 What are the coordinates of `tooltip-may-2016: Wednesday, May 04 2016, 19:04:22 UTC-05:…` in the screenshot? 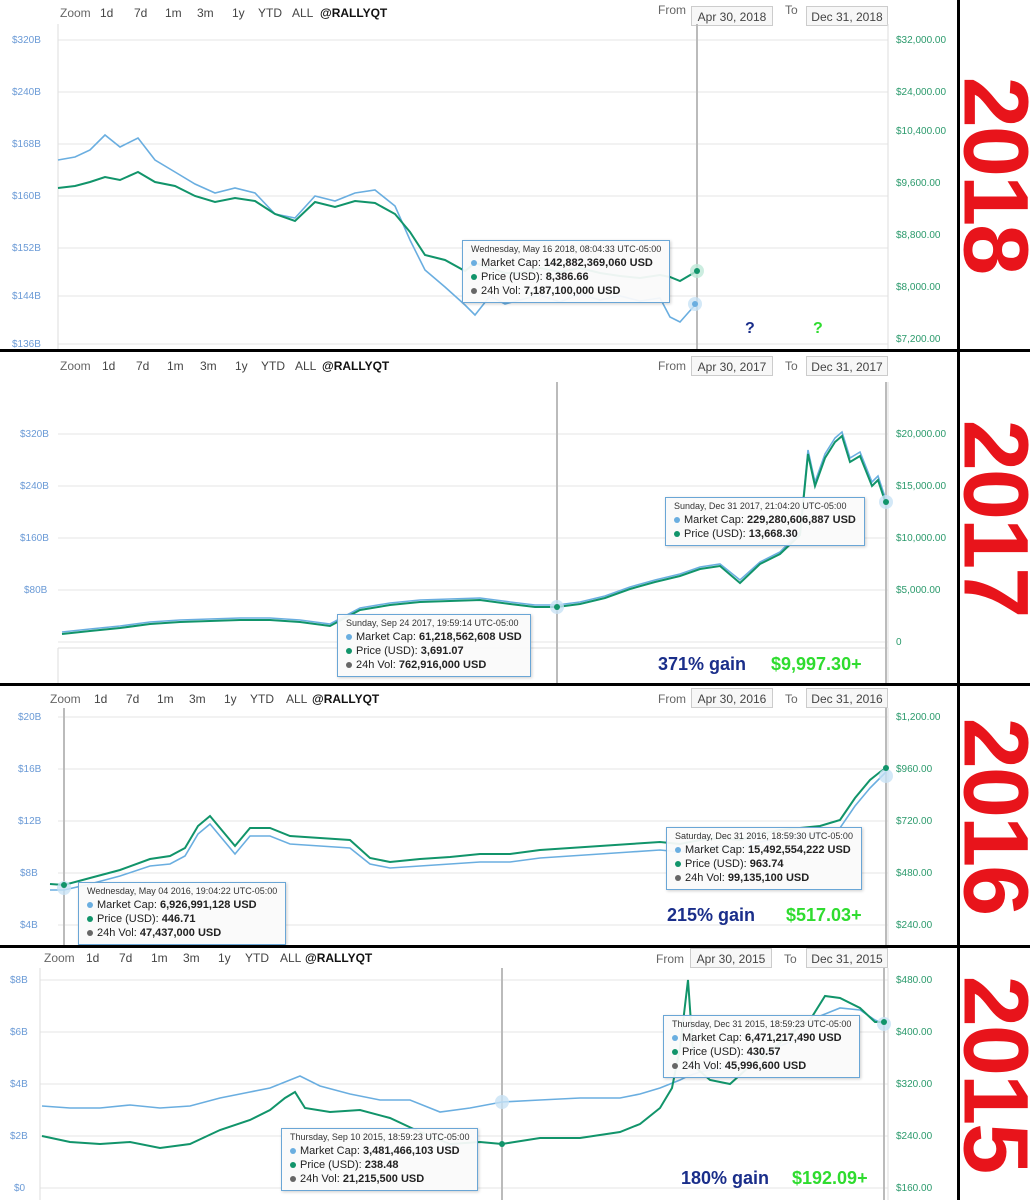 It's located at (182, 913).